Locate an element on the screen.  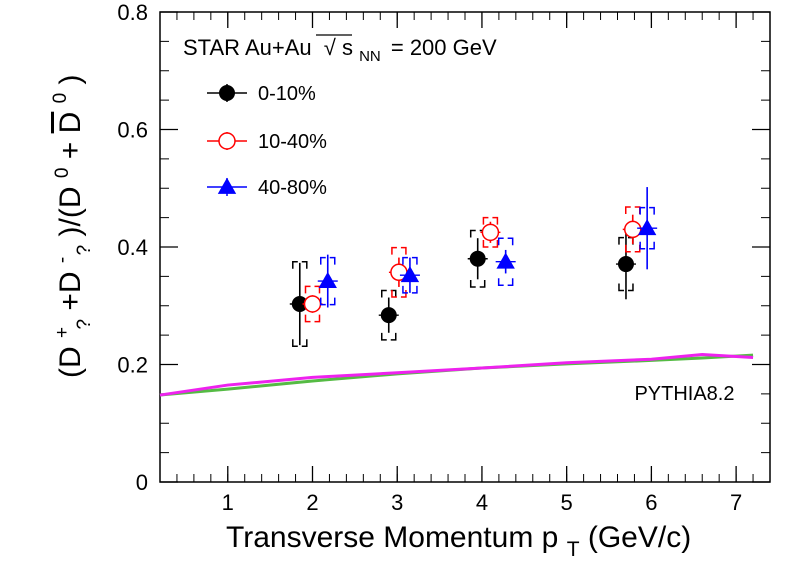
x-axis-title-sub: T is located at coordinates (573, 549).